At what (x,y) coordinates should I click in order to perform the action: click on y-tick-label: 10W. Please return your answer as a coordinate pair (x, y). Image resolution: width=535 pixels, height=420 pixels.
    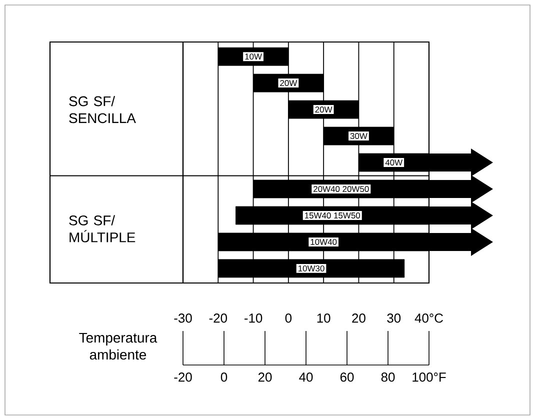
    Looking at the image, I should click on (253, 57).